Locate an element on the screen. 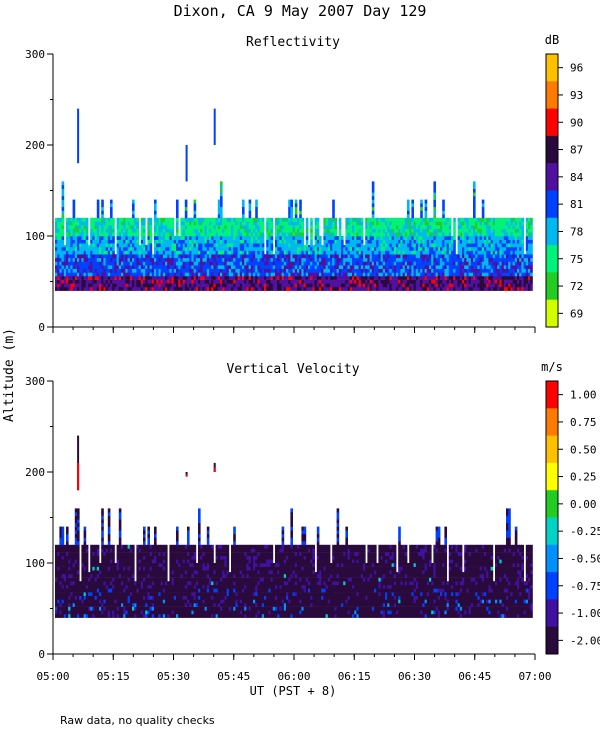  x-axis-label: UT (PST + 8) is located at coordinates (293, 691).